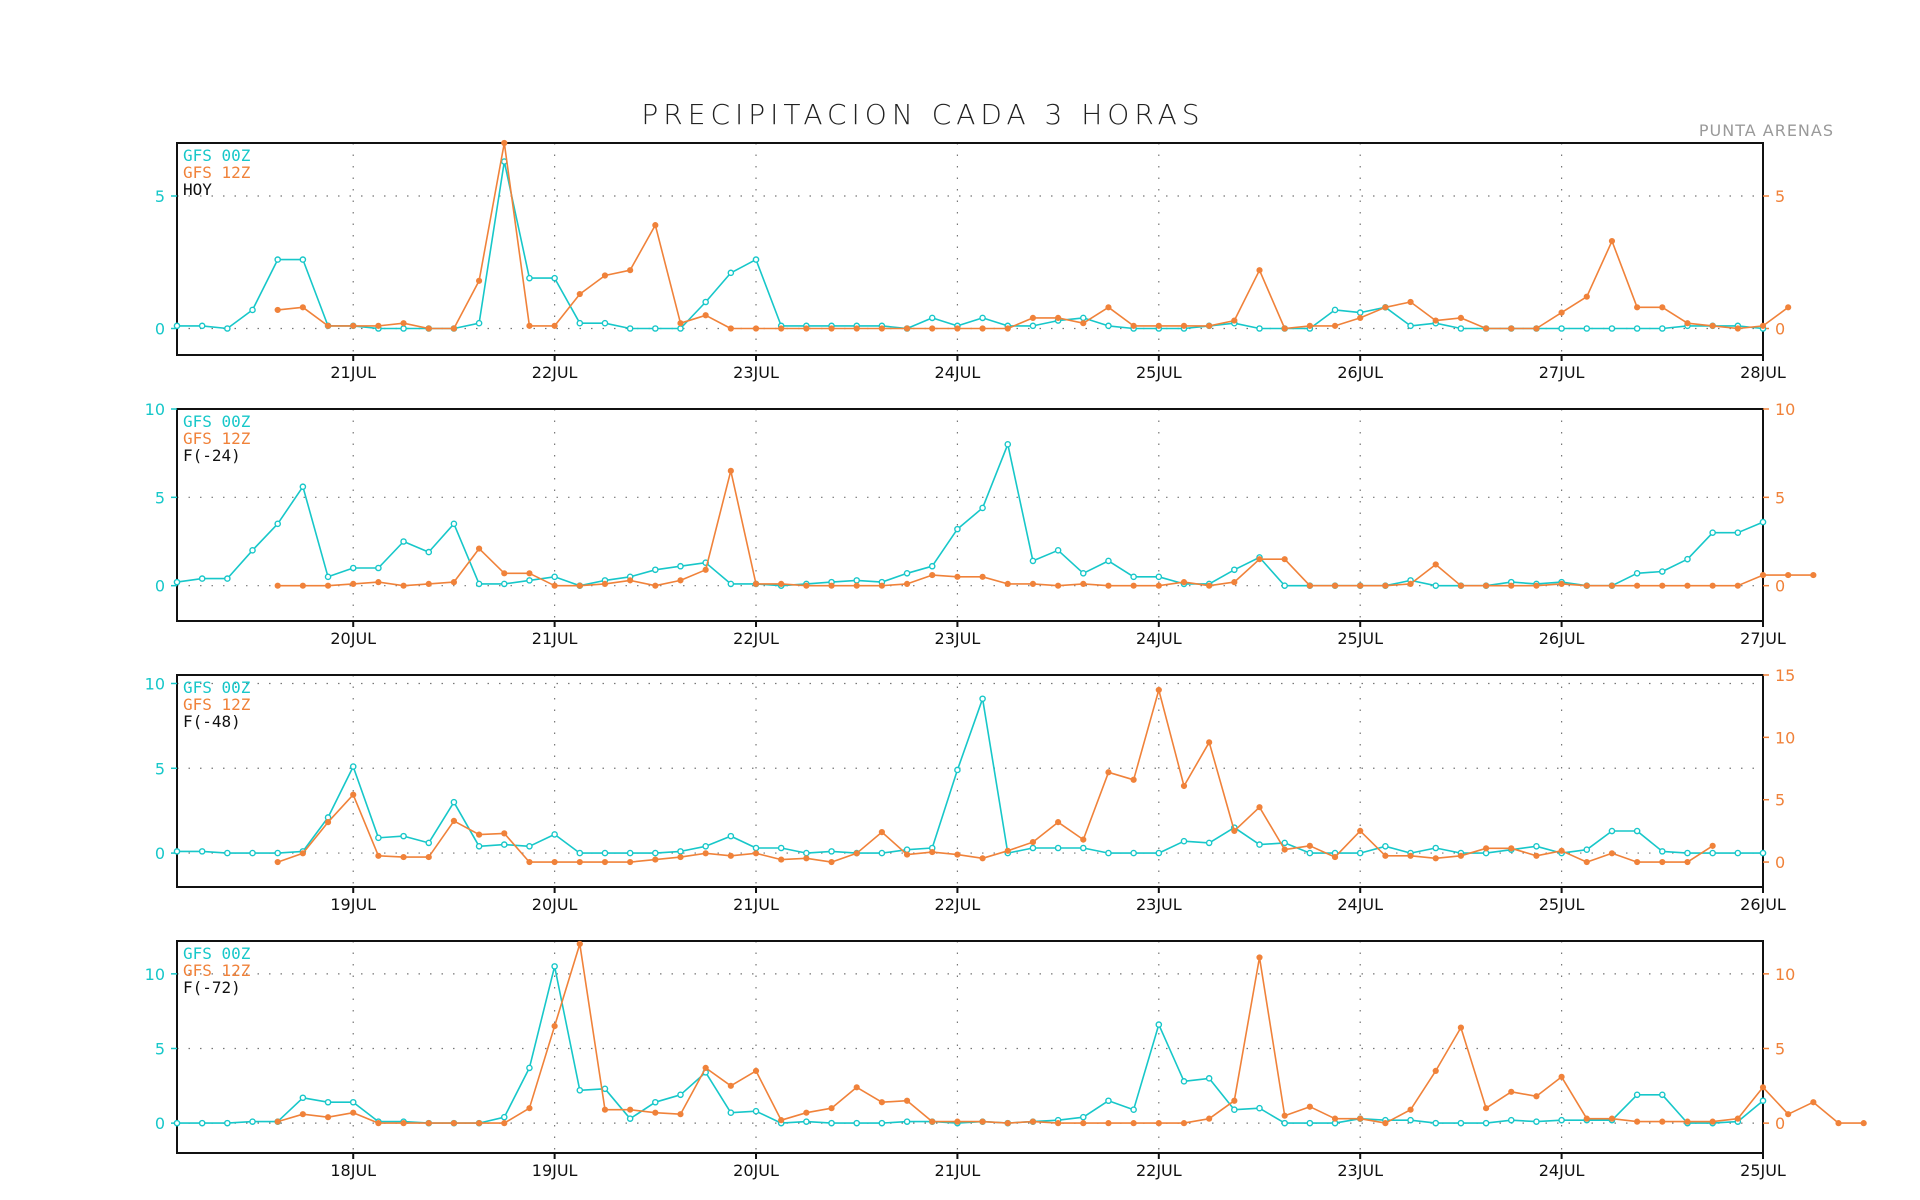 The image size is (1920, 1200). What do you see at coordinates (1763, 638) in the screenshot?
I see `x-tick-label: 27JUL` at bounding box center [1763, 638].